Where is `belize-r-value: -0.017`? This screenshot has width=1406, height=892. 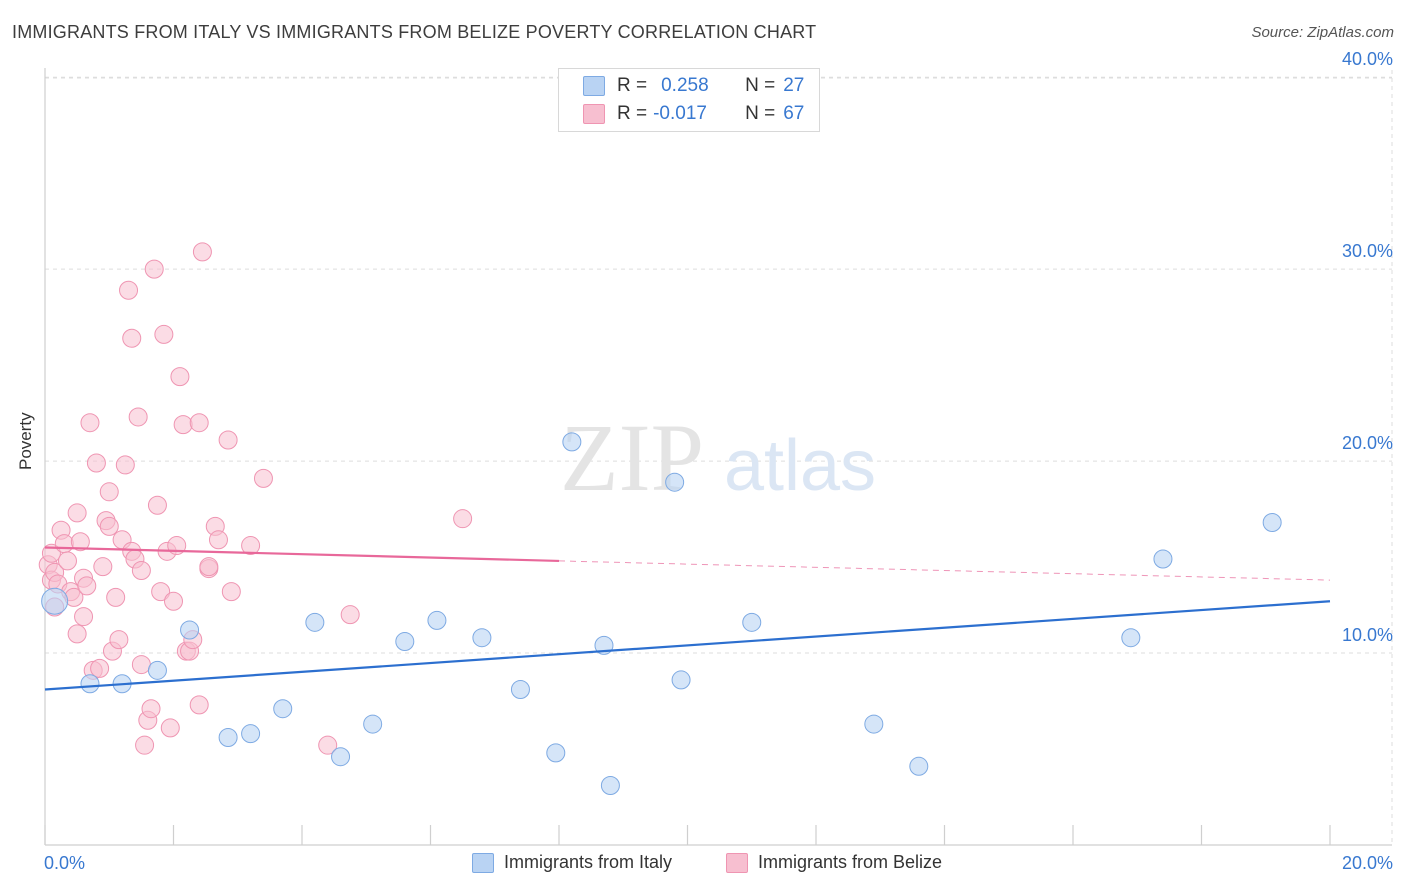
belize-r-value: -0.017 is located at coordinates (680, 113).